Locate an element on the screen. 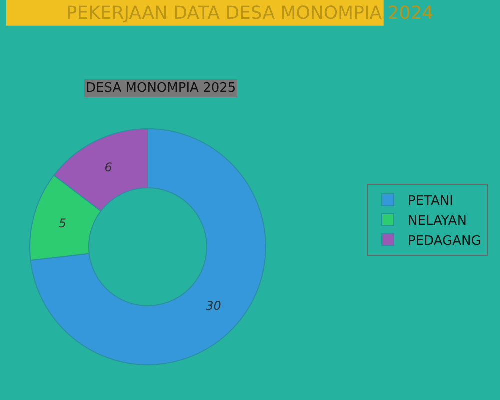  data-label: 6 is located at coordinates (108, 167).